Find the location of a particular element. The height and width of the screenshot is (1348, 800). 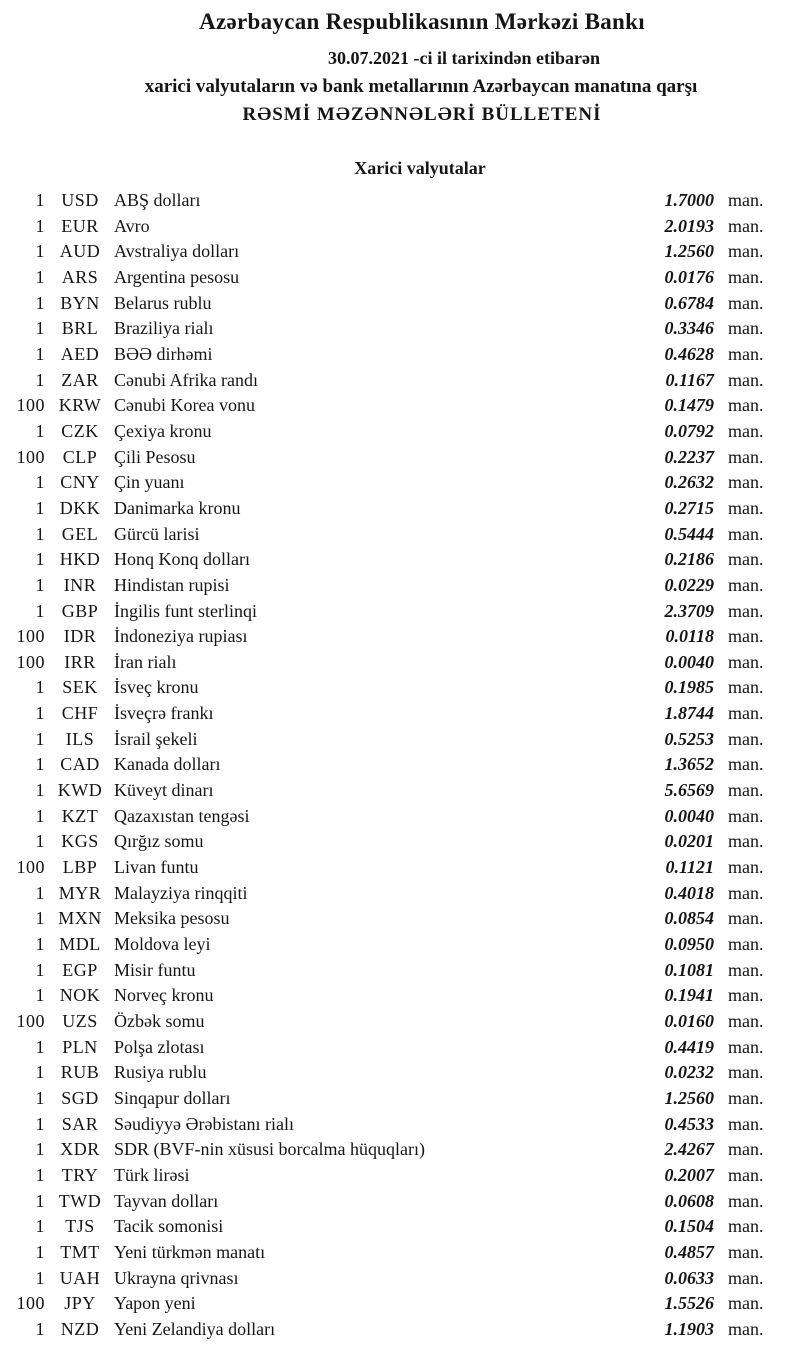

rate-row: 1 PLN Polşa zlotası 0.4419 man. is located at coordinates (400, 1048).